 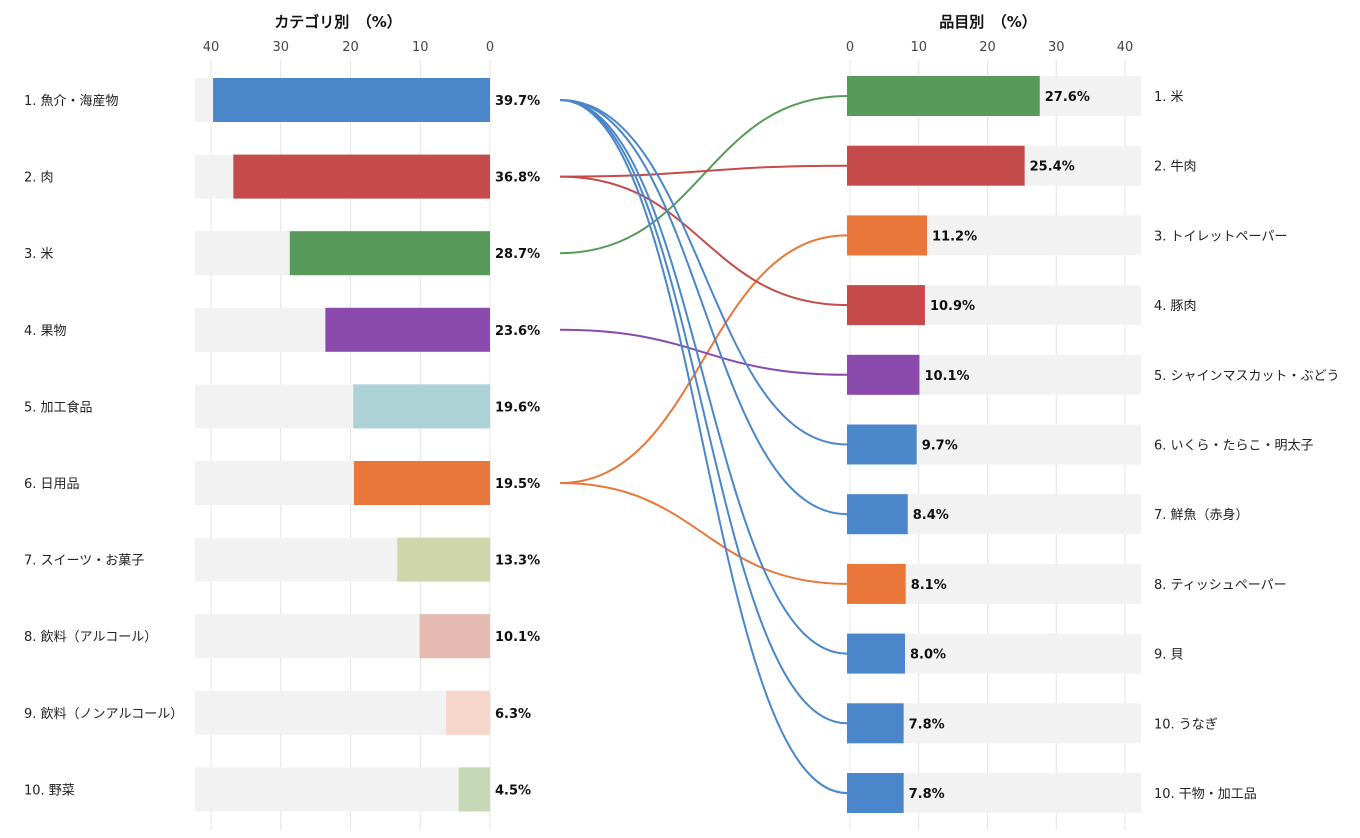 I want to click on left-category-label-1: 1. 魚介・海産物, so click(x=71, y=101).